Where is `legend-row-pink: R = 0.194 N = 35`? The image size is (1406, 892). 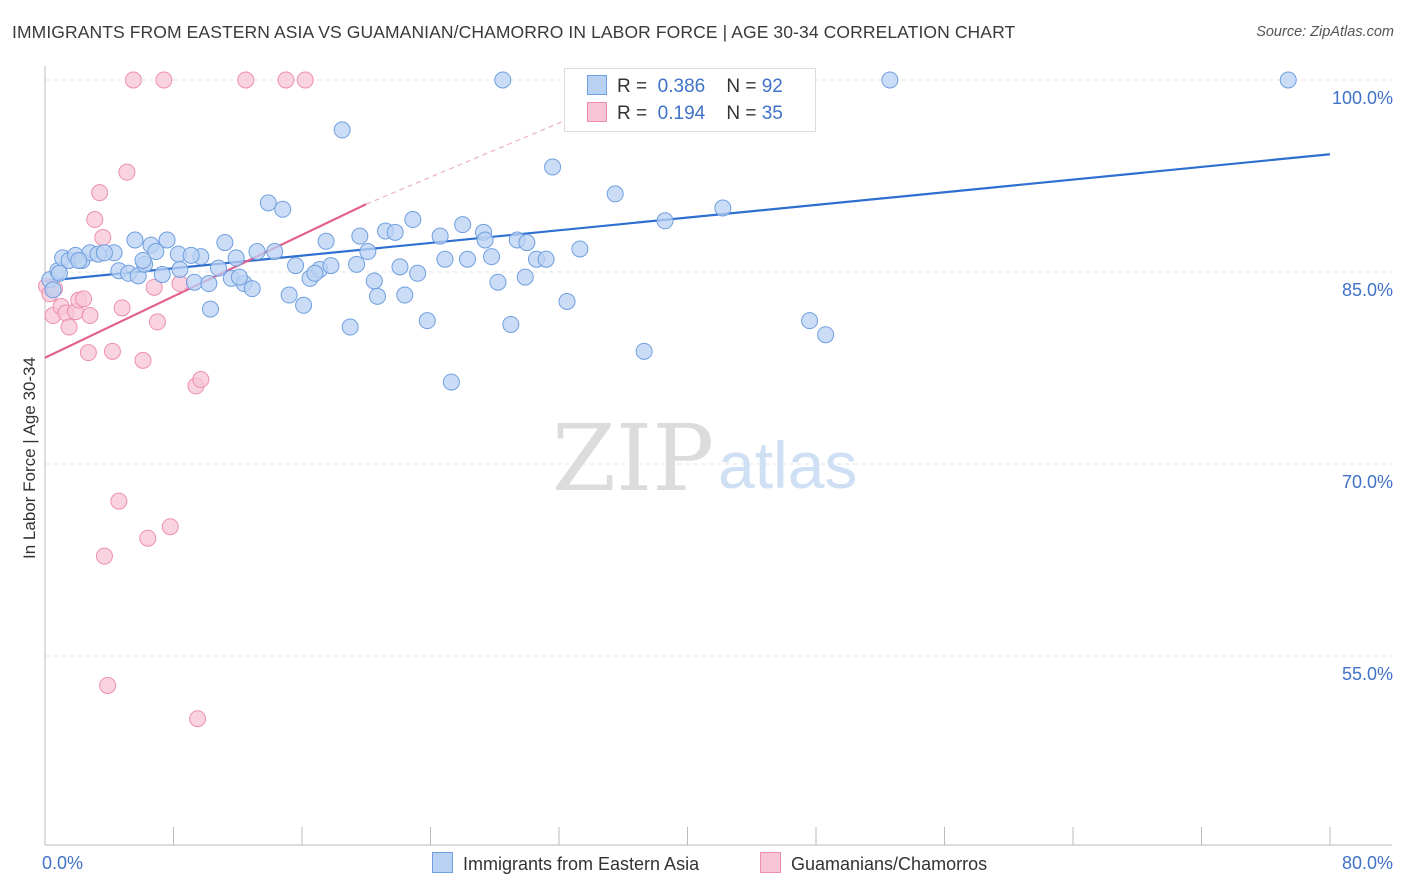 legend-row-pink: R = 0.194 N = 35 is located at coordinates (685, 114).